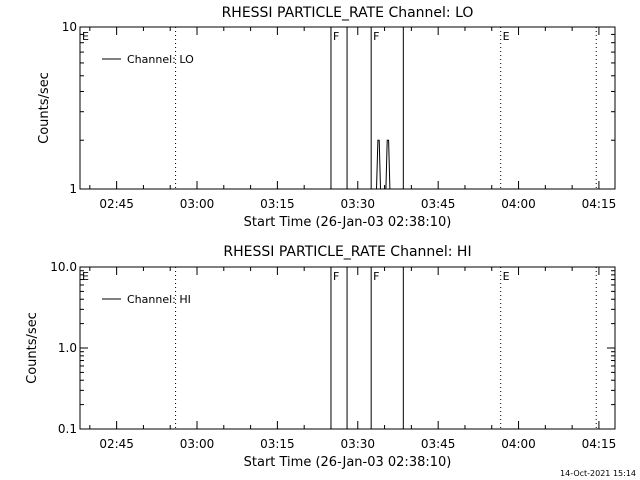 This screenshot has width=640, height=480. What do you see at coordinates (347, 252) in the screenshot?
I see `chart-title: RHESSI PARTICLE_RATE Channel: HI` at bounding box center [347, 252].